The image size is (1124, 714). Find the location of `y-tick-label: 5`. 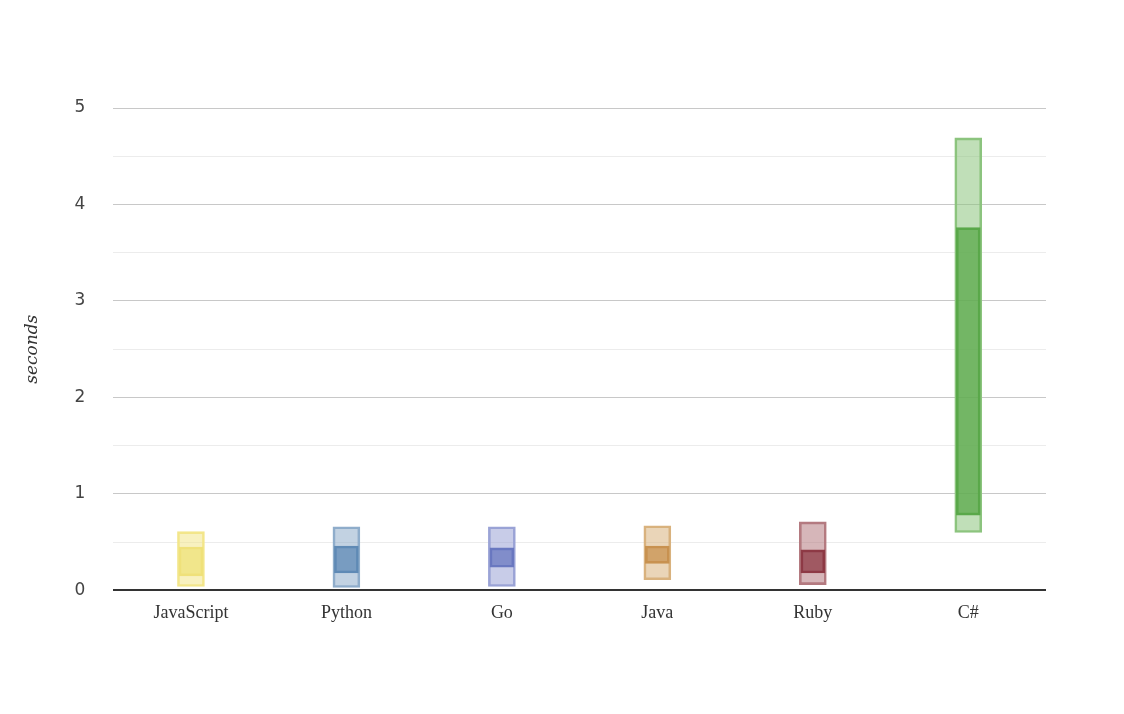

y-tick-label: 5 is located at coordinates (80, 106).